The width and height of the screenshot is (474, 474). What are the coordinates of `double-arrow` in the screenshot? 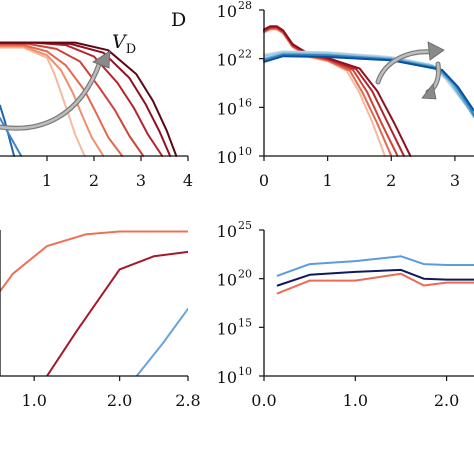 It's located at (410, 70).